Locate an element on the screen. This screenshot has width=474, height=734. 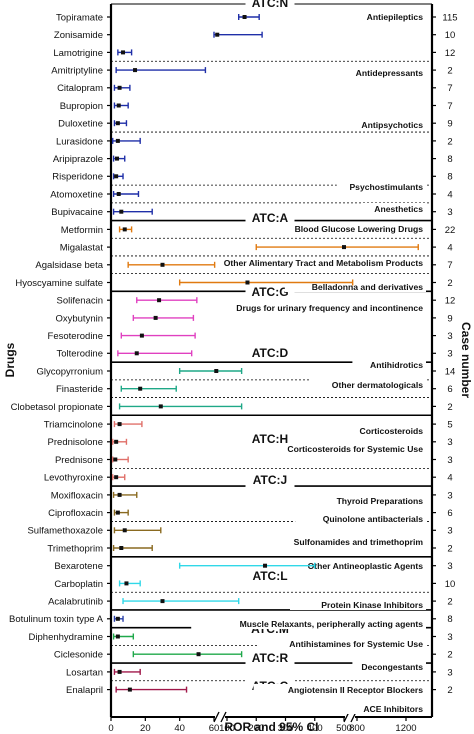
drug-label: Botulinum toxin type A is located at coordinates (56, 619).